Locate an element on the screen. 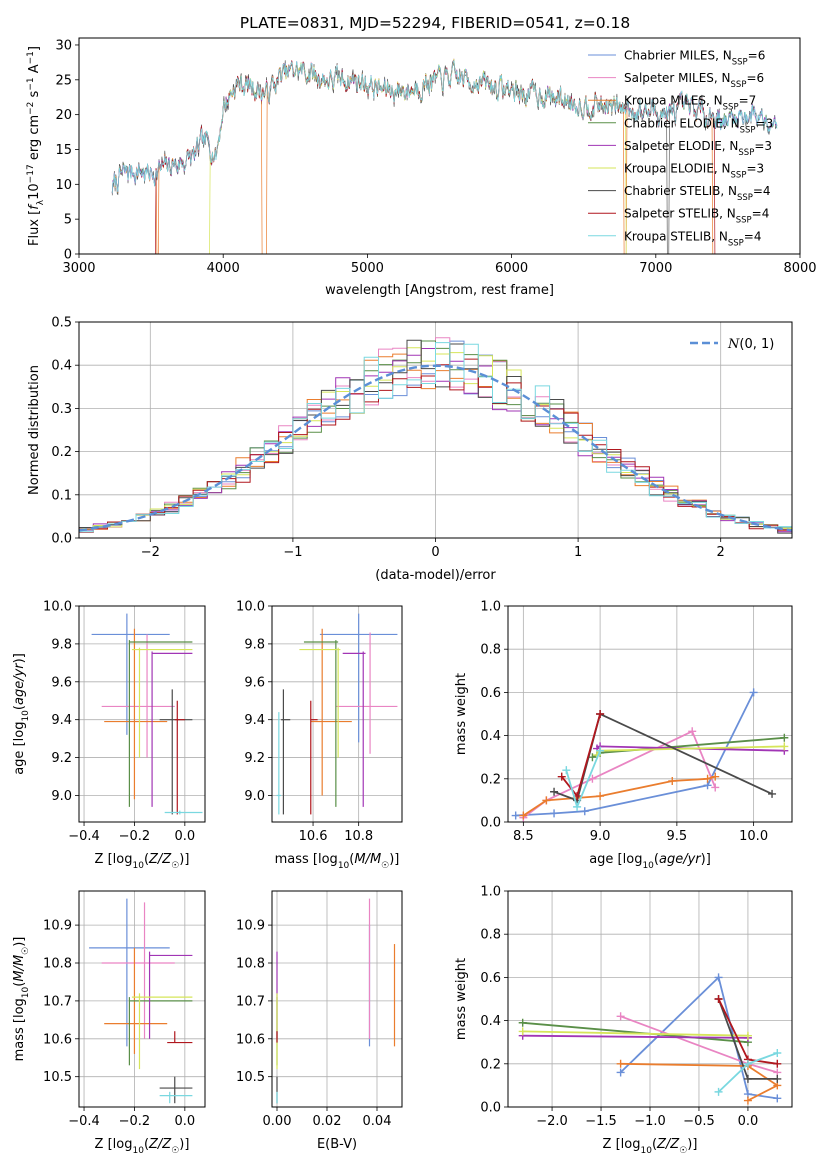 The width and height of the screenshot is (819, 1170). x-tick-label: 10.6 is located at coordinates (313, 836).